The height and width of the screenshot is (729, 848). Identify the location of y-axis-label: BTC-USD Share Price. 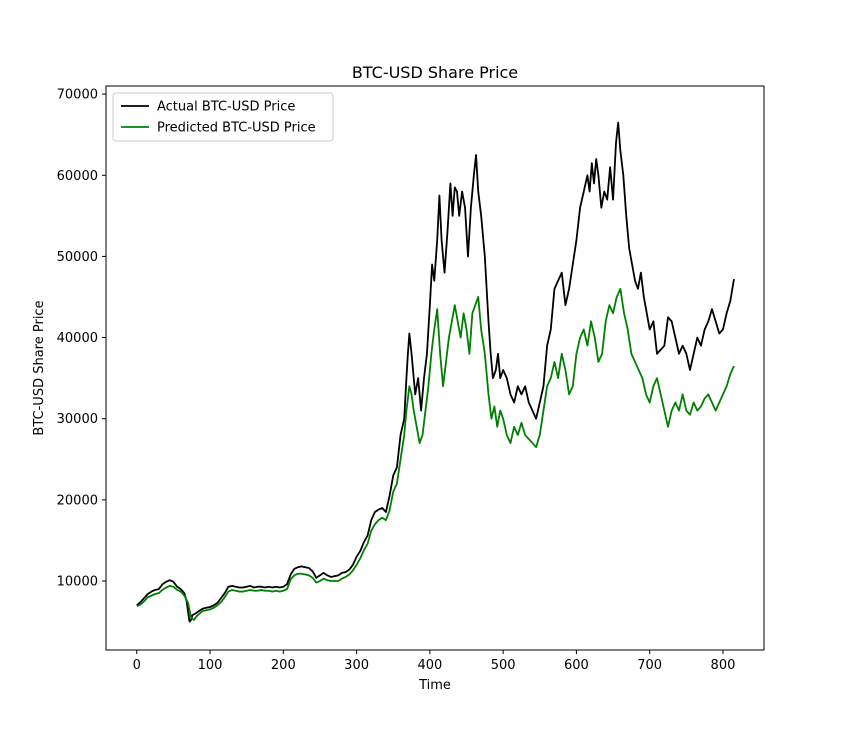
(39, 367).